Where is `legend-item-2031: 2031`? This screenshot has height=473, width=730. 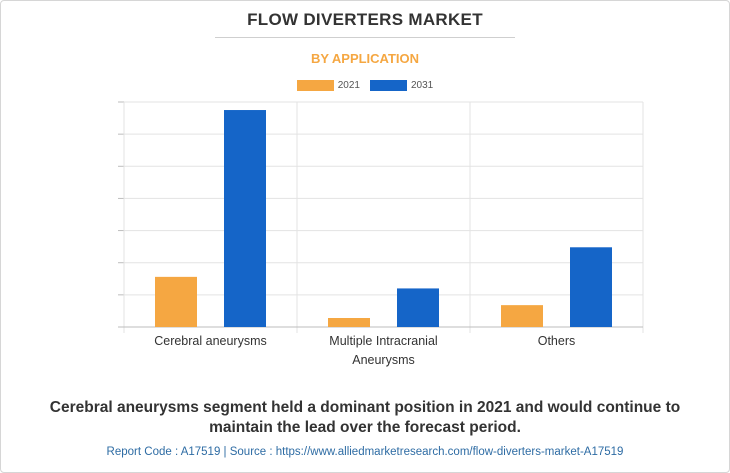 legend-item-2031: 2031 is located at coordinates (401, 85).